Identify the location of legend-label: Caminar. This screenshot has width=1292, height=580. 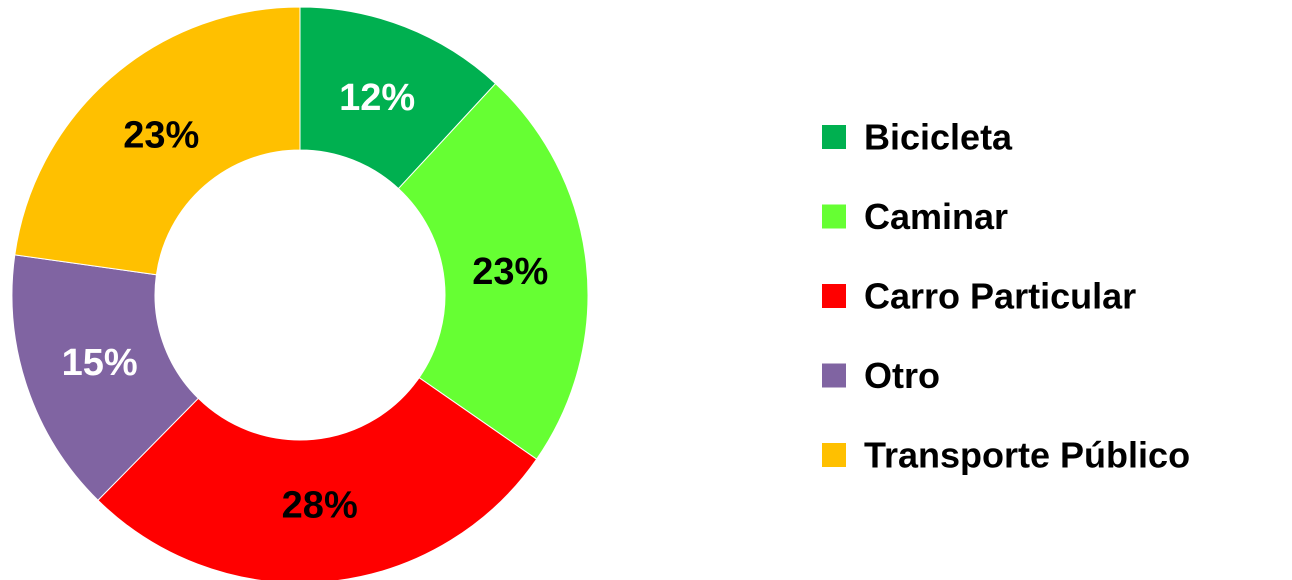
(936, 216).